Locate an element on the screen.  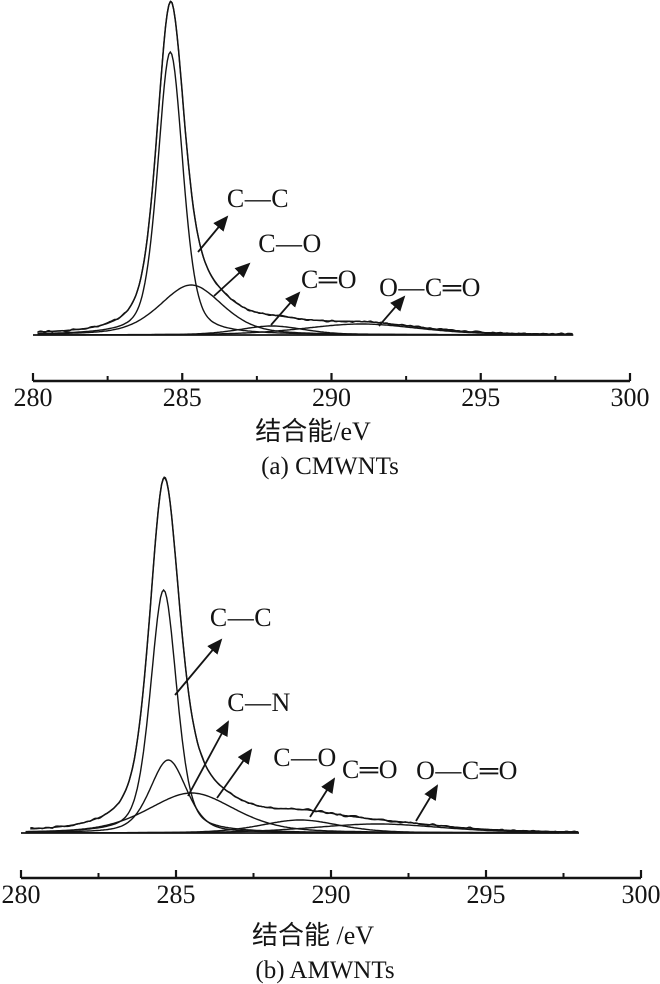
x-axis-title: 结合能/eV is located at coordinates (313, 431).